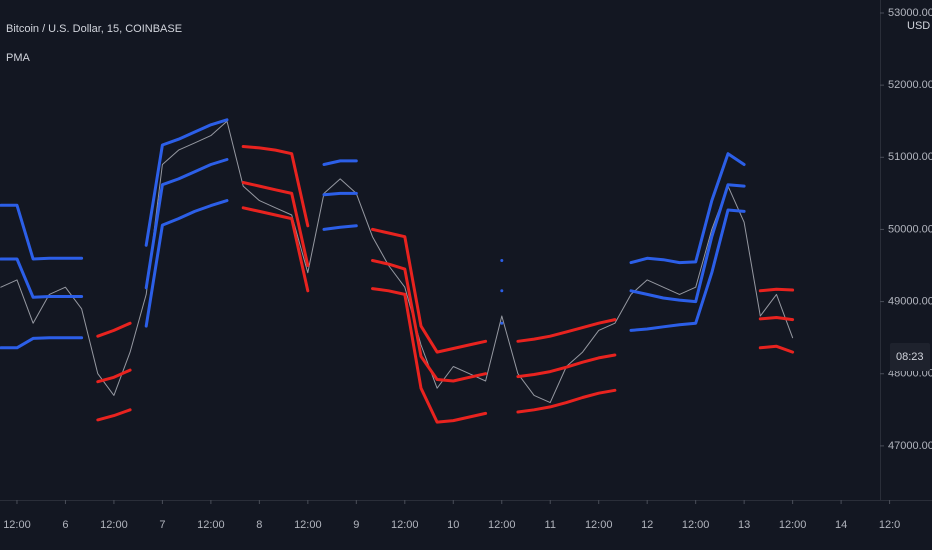  Describe the element at coordinates (841, 525) in the screenshot. I see `x-tick-label: 14` at that location.